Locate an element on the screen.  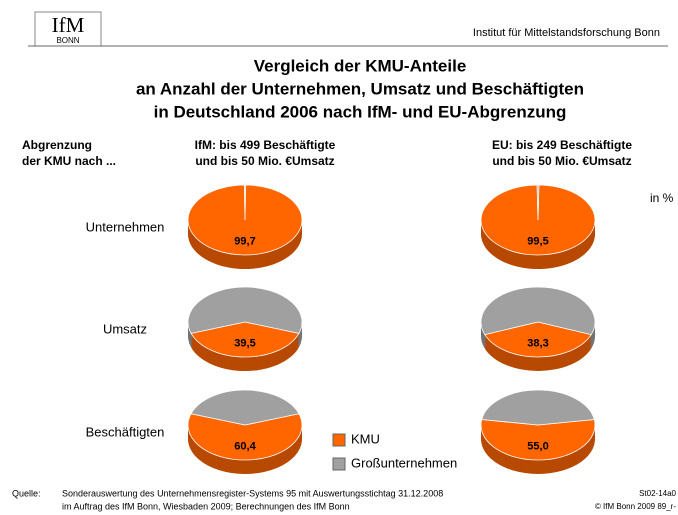
row-label: Beschäftigten is located at coordinates (125, 431).